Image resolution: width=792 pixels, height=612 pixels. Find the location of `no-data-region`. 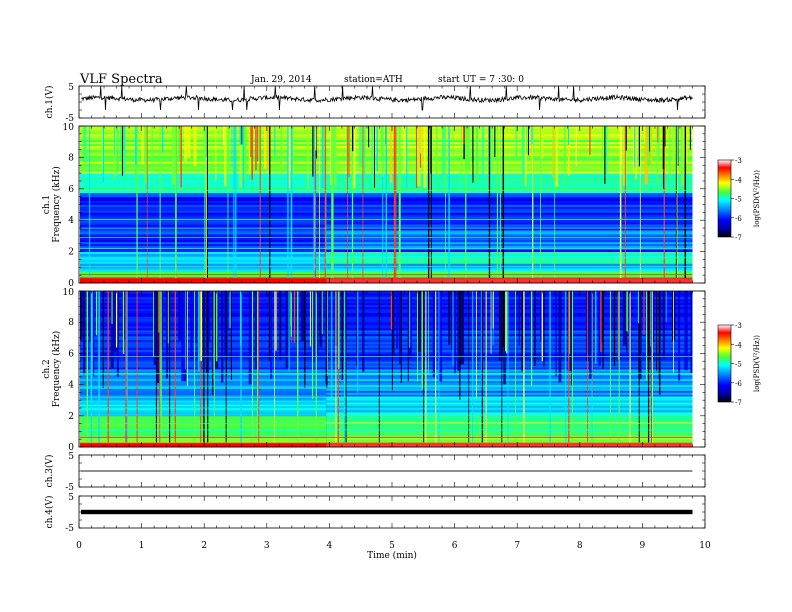

no-data-region is located at coordinates (698, 204).